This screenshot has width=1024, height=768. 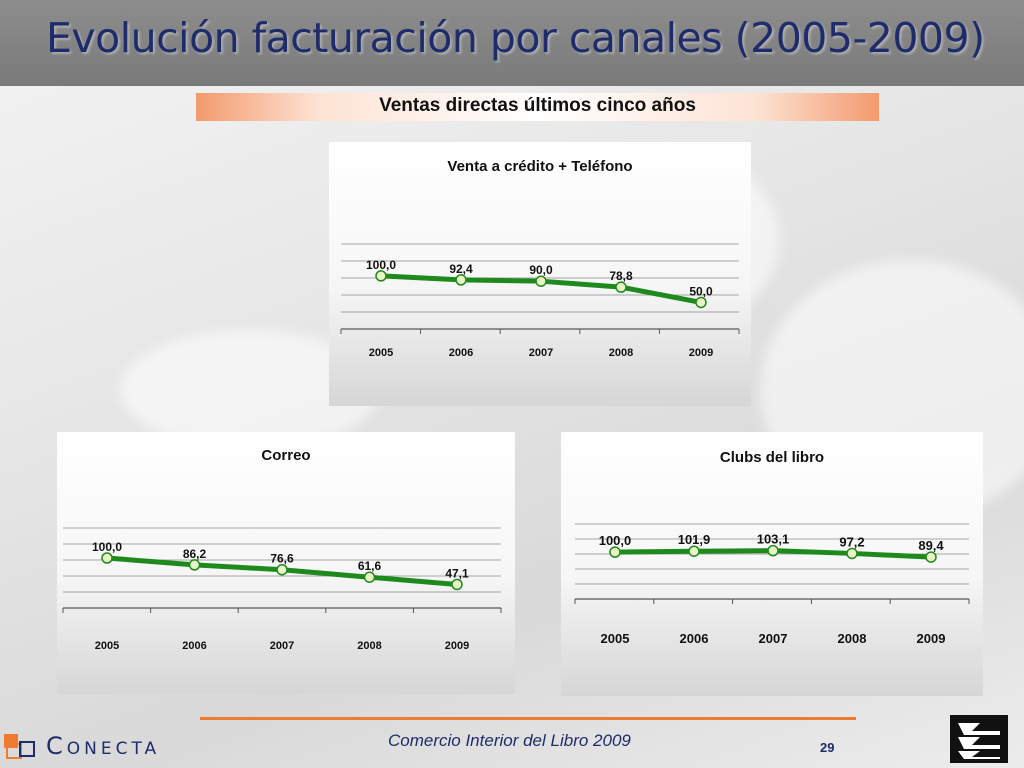 I want to click on conecta-logo-icon, so click(x=19, y=746).